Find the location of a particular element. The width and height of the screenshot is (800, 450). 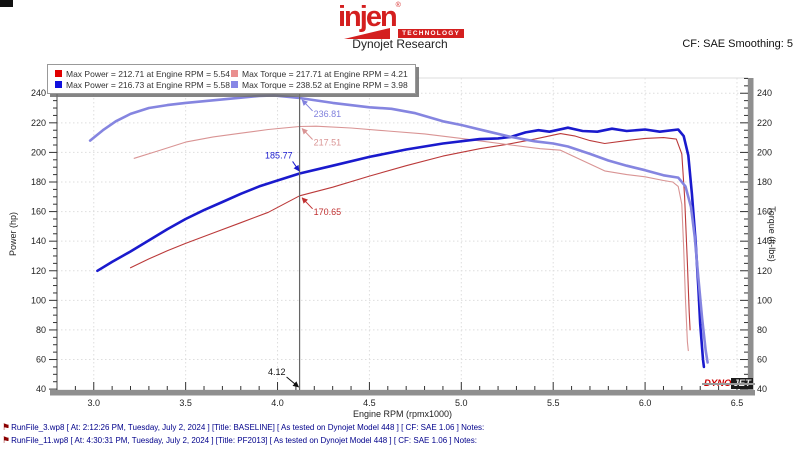

legend-item-baseline-torque: Max Torque = 217.71 at Engine RPM = 4.21 is located at coordinates (319, 73).